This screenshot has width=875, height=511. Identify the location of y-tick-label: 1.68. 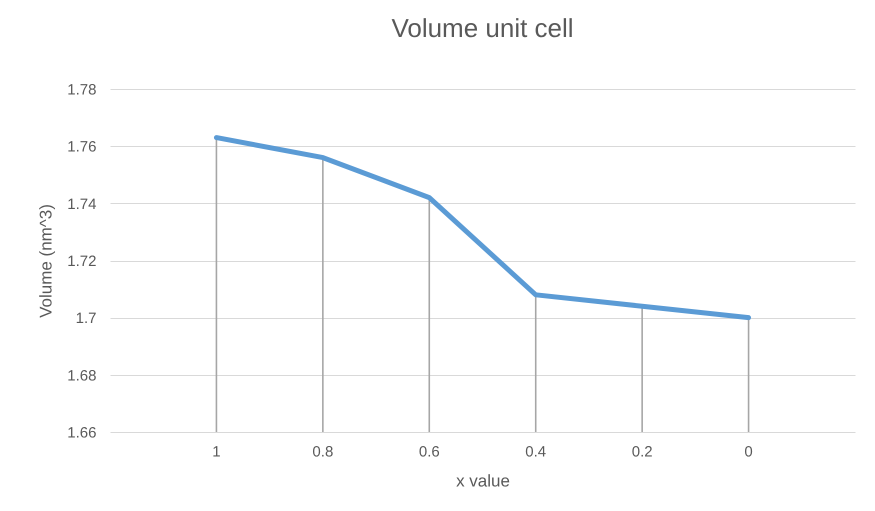
(81, 375).